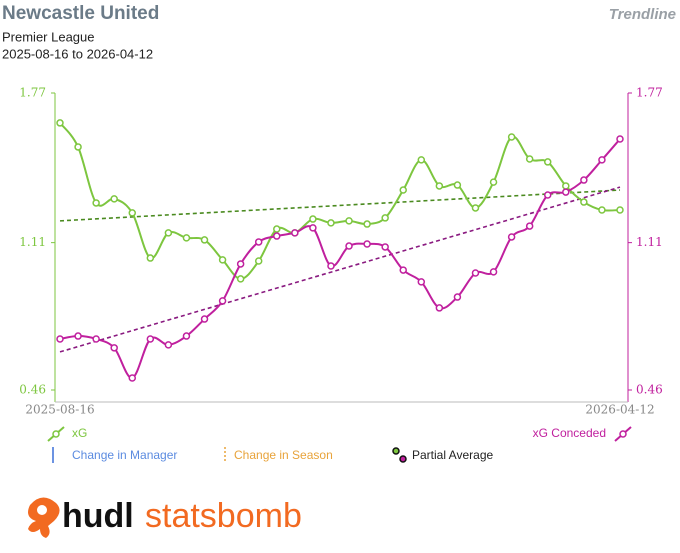  I want to click on logo-icon, so click(44, 517).